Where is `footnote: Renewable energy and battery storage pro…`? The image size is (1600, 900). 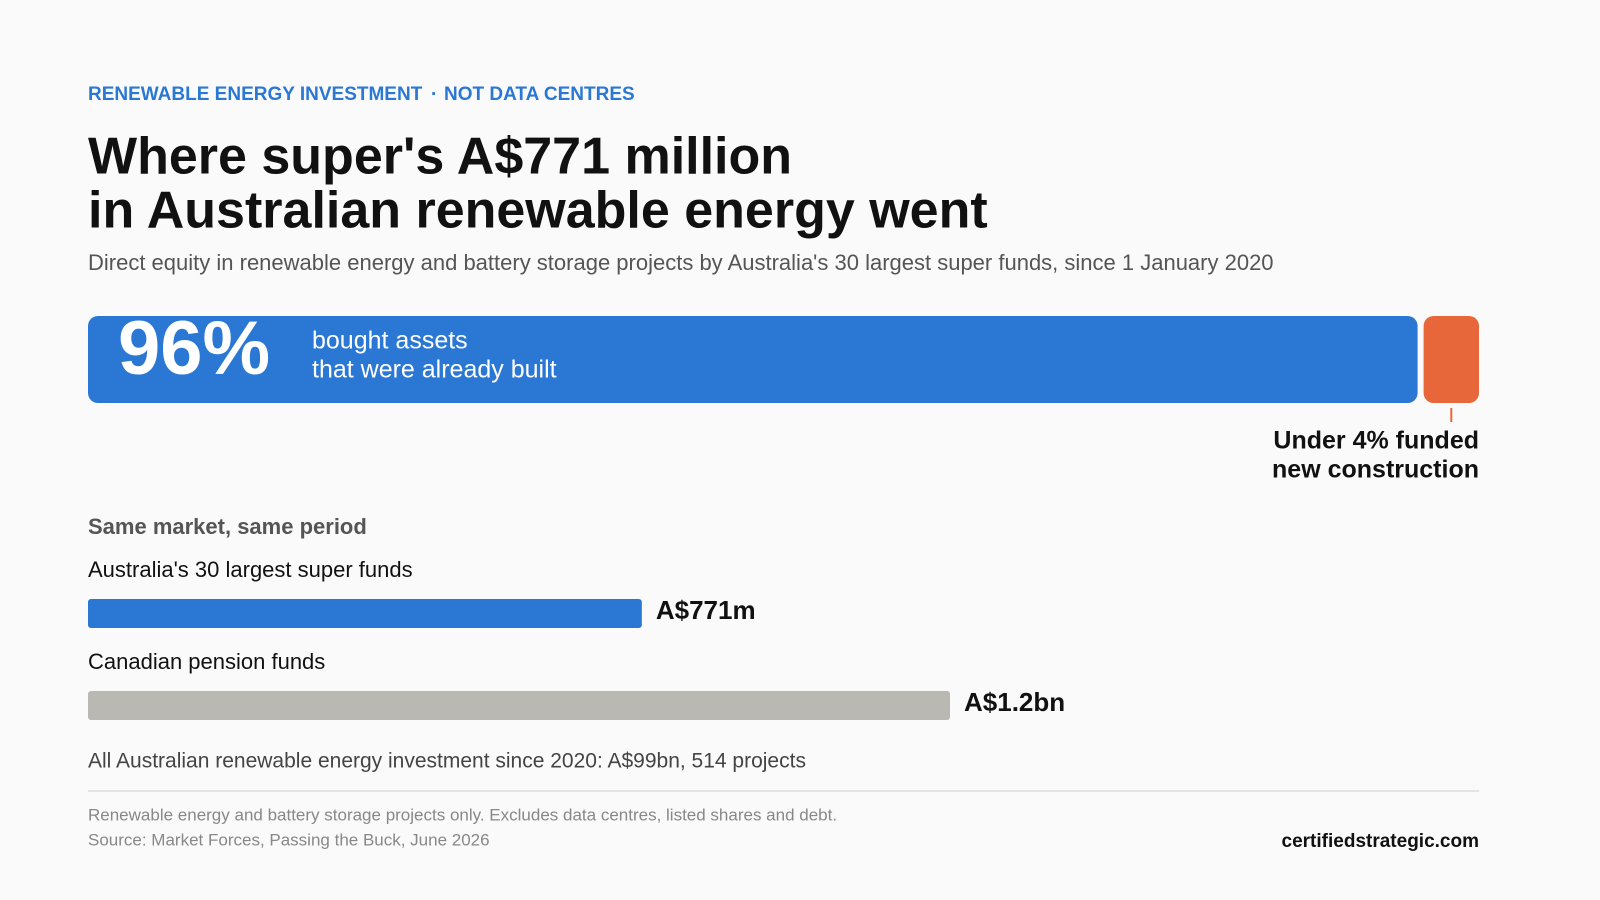 footnote: Renewable energy and battery storage pro… is located at coordinates (462, 814).